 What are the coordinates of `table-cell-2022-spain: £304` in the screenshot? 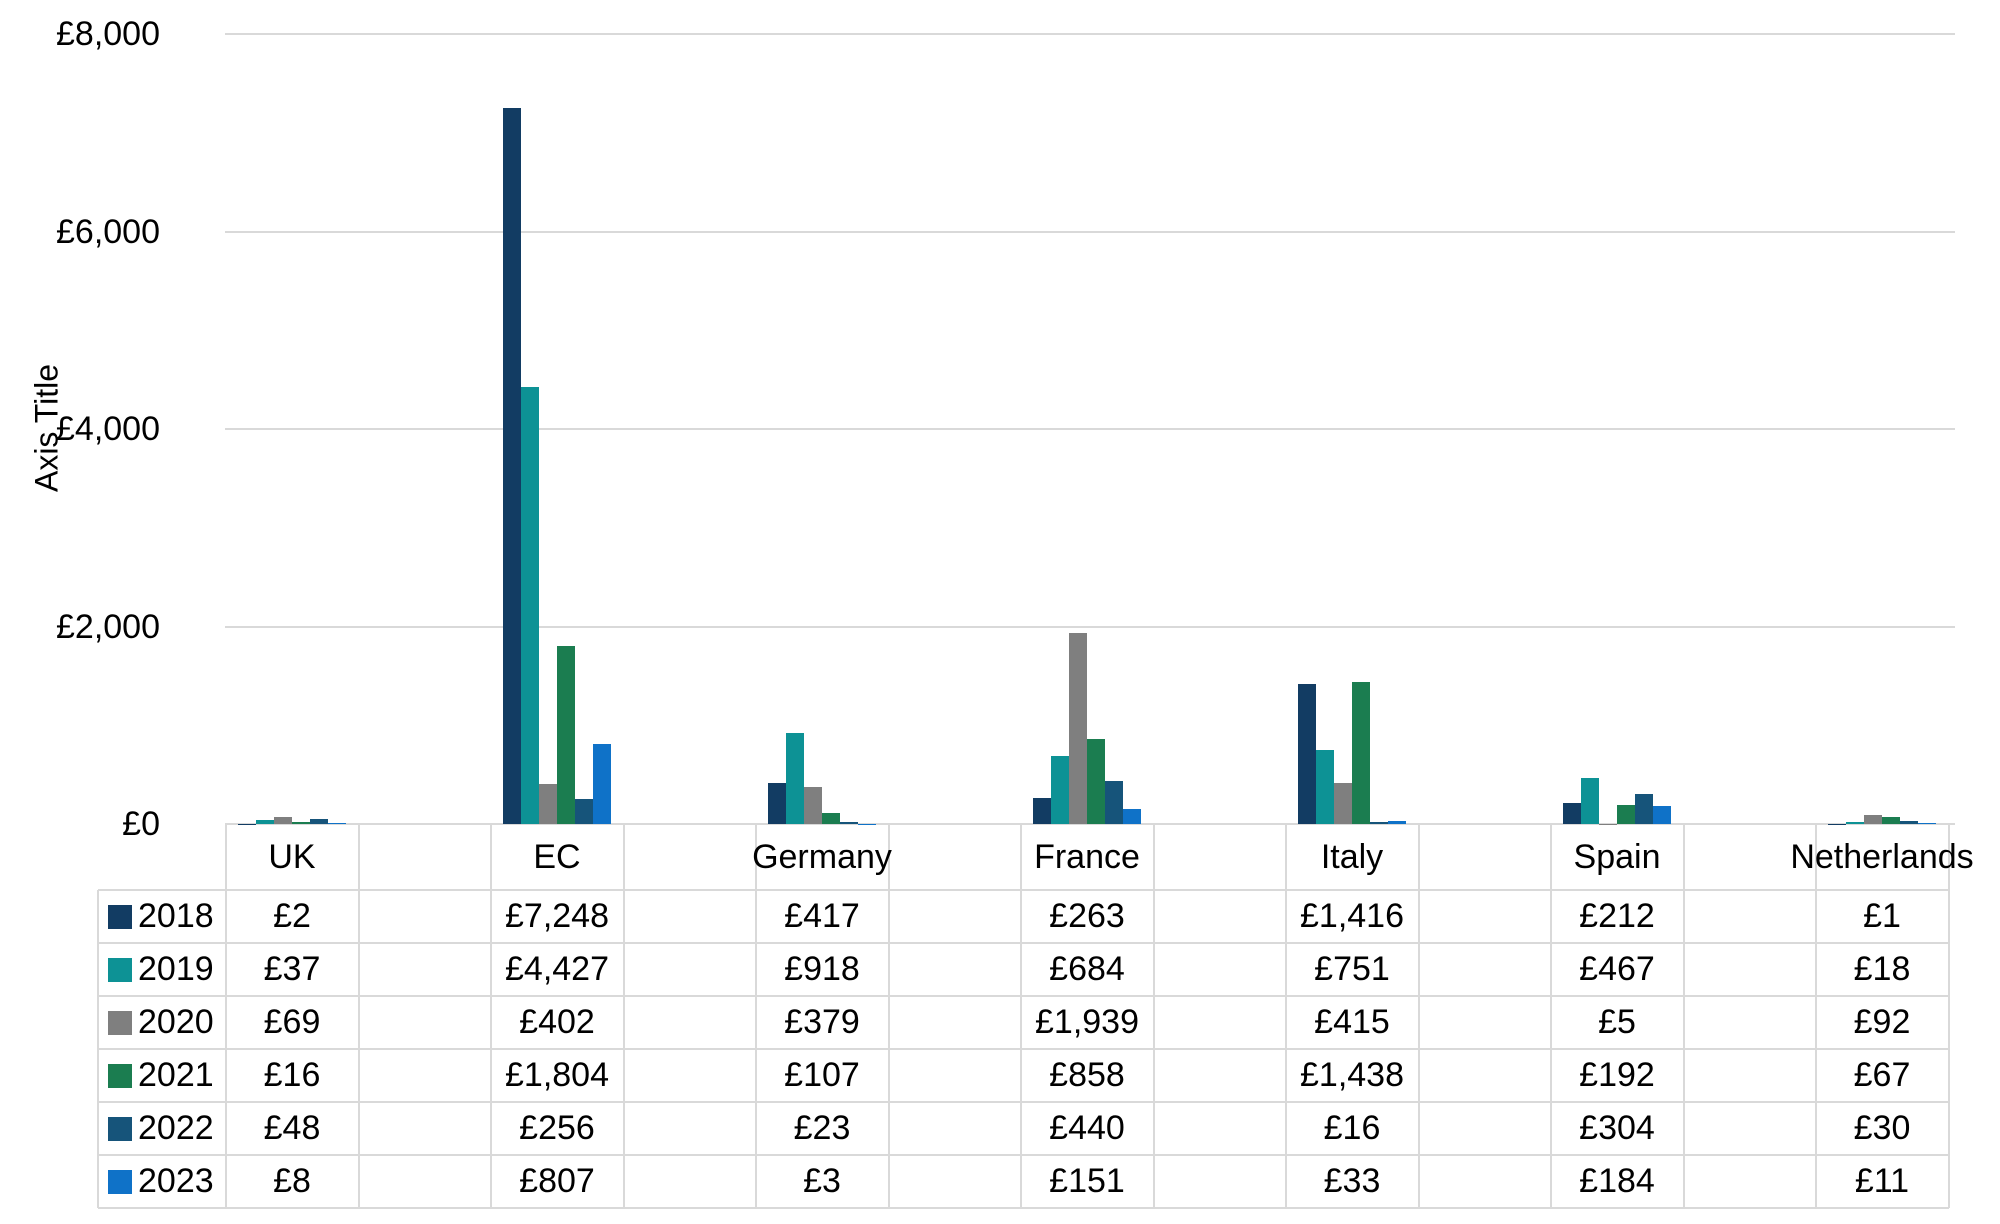 It's located at (1617, 1128).